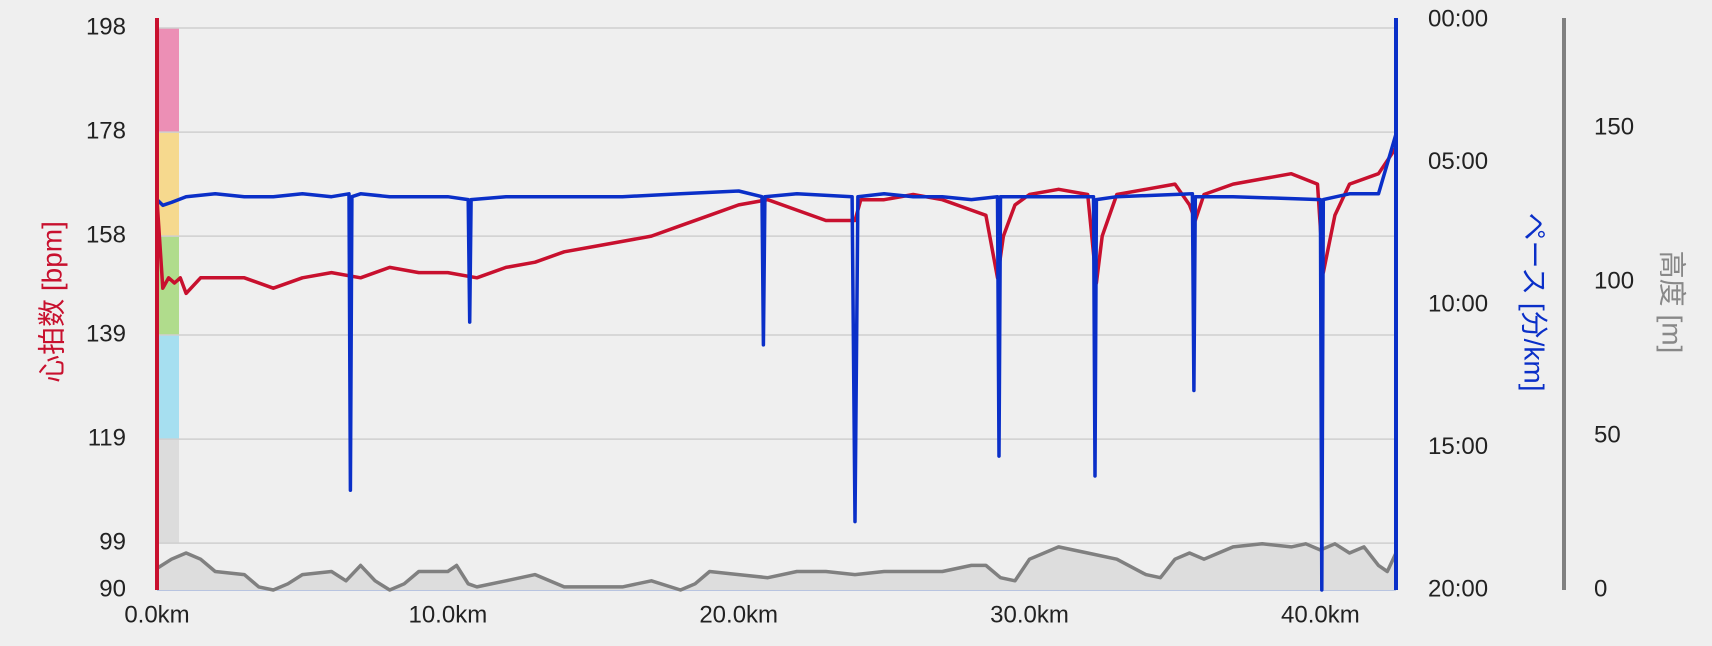  I want to click on x-tick-label: 0.0km, so click(156, 614).